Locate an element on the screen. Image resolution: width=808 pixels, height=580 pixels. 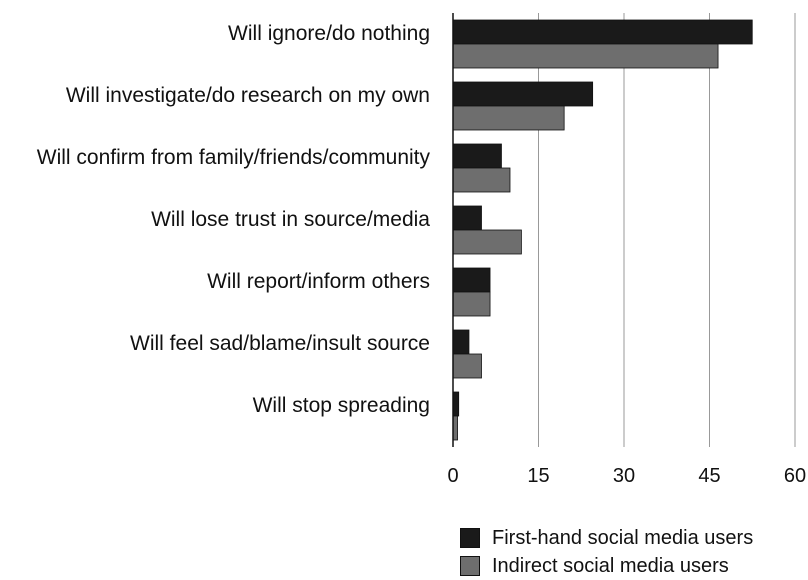
legend-item-indirect: Indirect social media users is located at coordinates (606, 566).